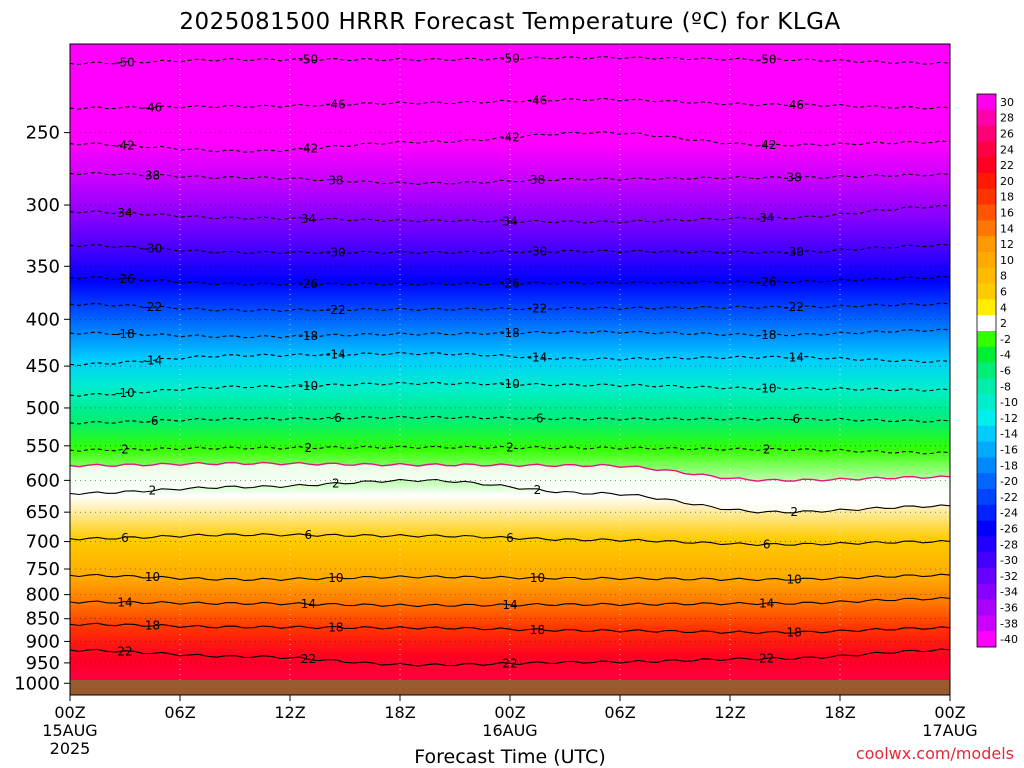 Image resolution: width=1024 pixels, height=768 pixels. I want to click on colorbar-label: -36, so click(1009, 608).